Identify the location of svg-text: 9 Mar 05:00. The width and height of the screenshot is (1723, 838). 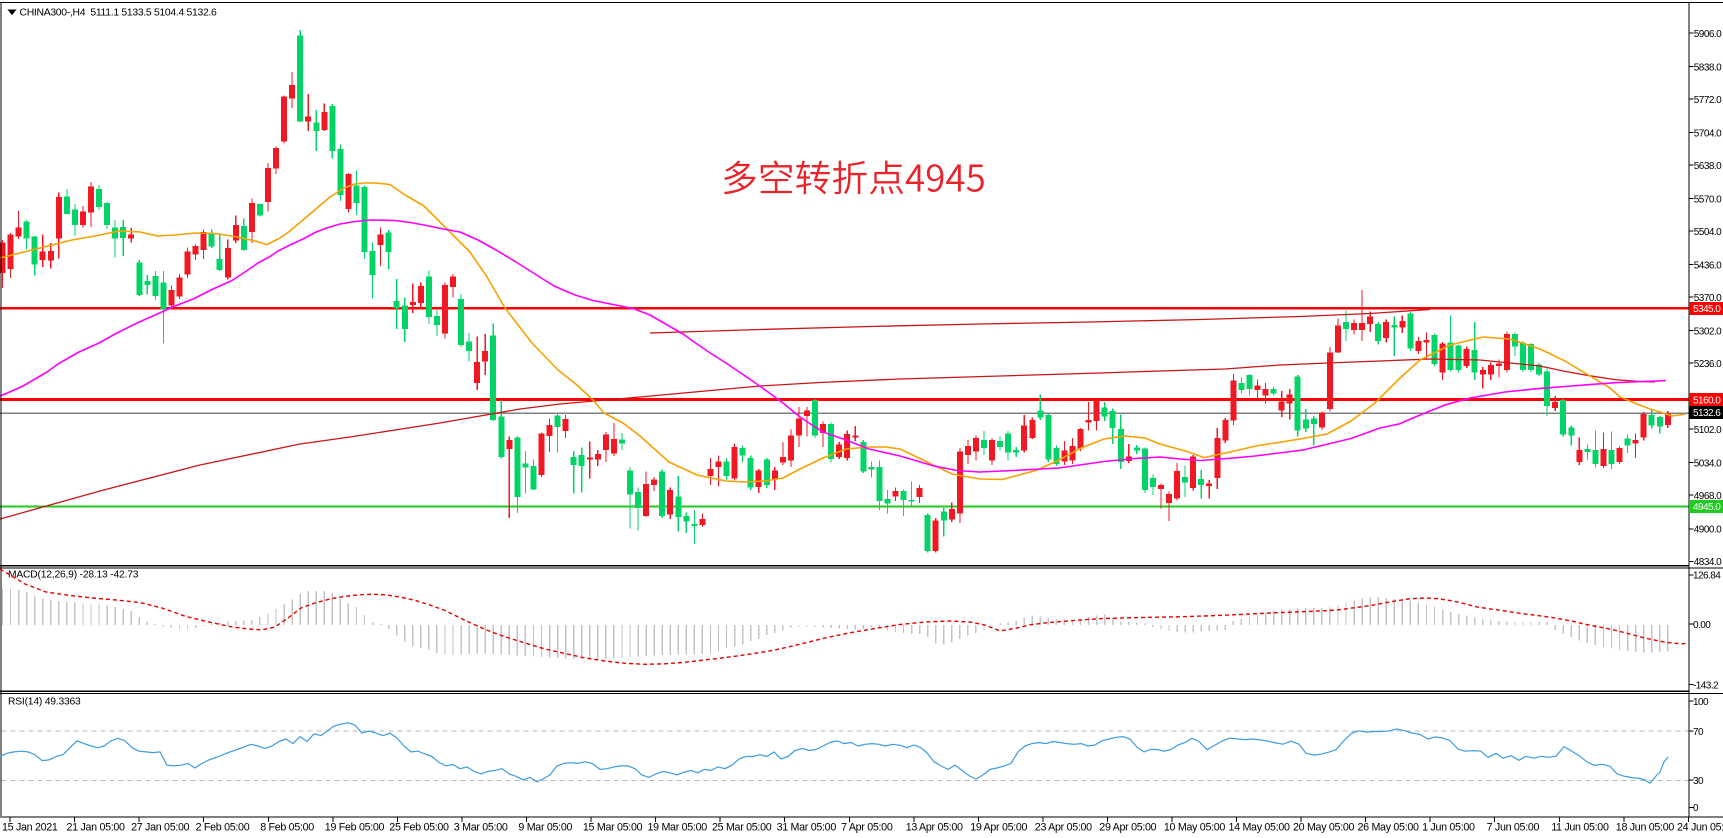
(545, 828).